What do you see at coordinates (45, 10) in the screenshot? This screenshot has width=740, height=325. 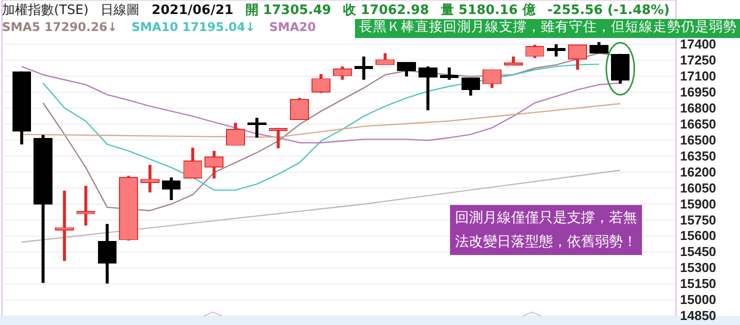 I see `chart-title: 加權指數(TSE)` at bounding box center [45, 10].